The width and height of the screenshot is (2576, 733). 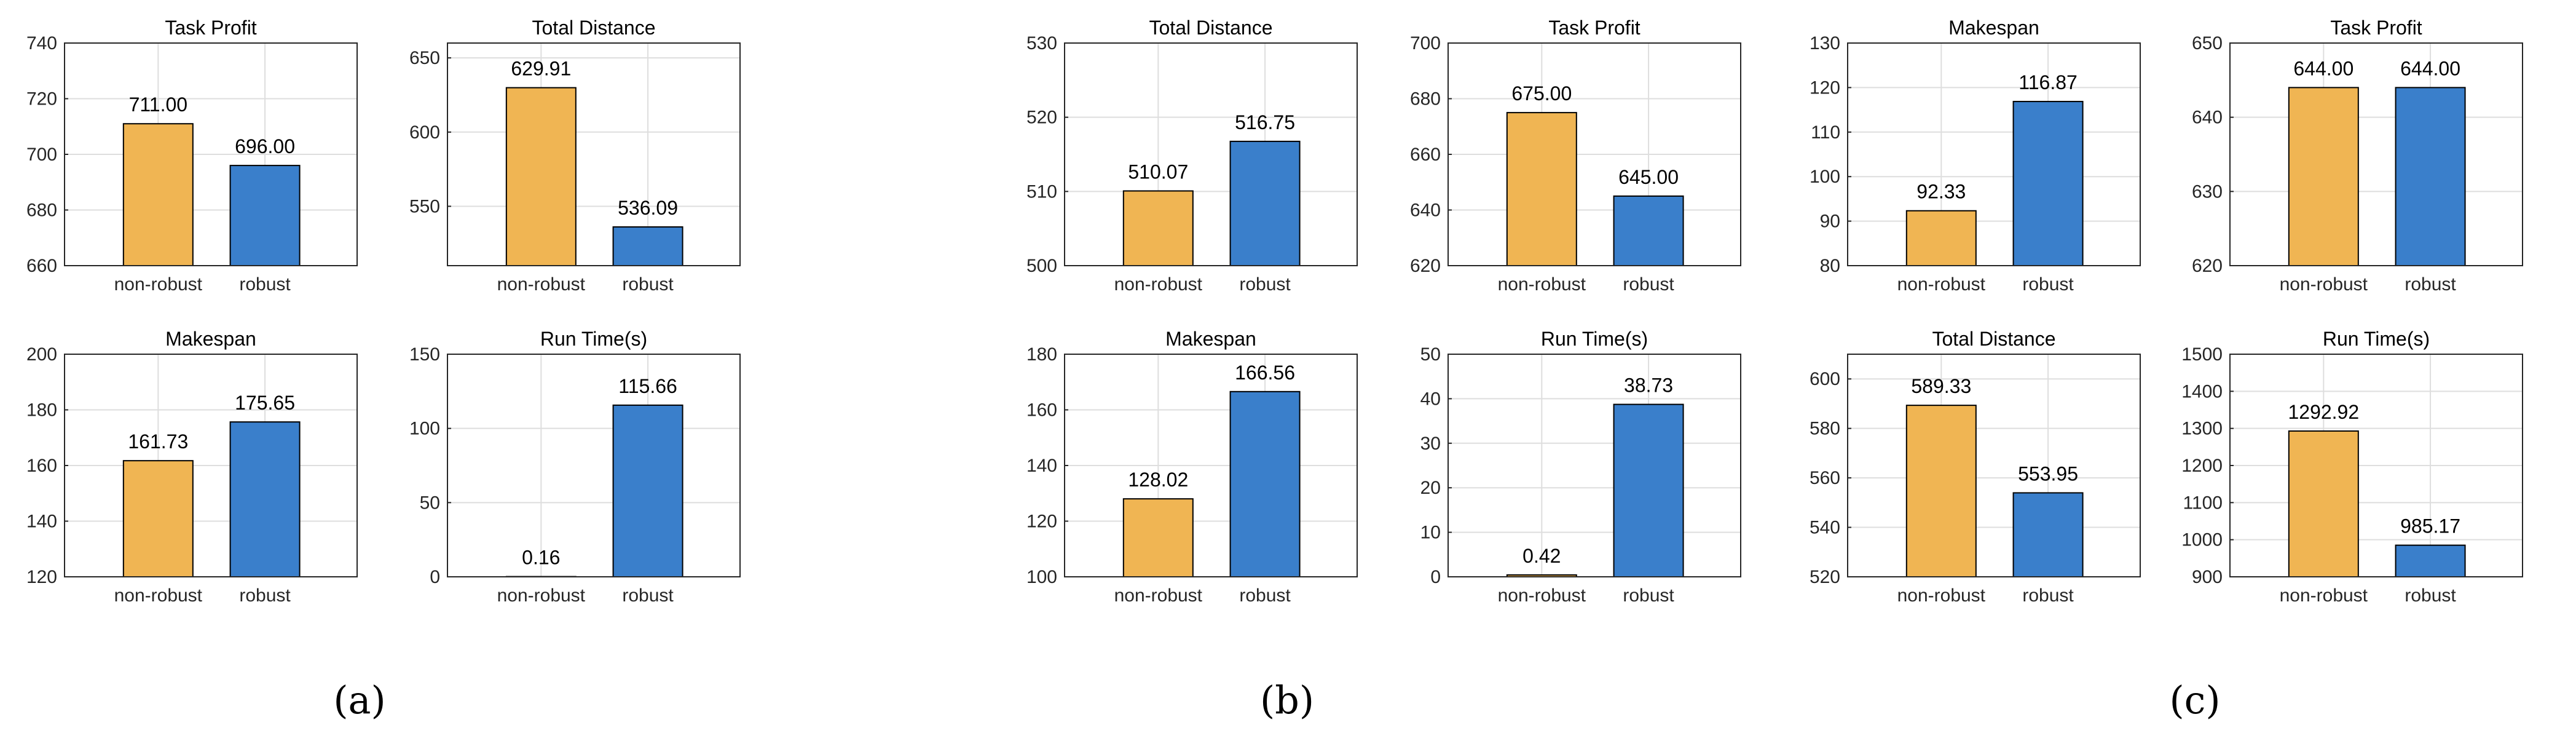 I want to click on chart-c-task-profit-value-label-non-robust: 644.00, so click(x=2323, y=68).